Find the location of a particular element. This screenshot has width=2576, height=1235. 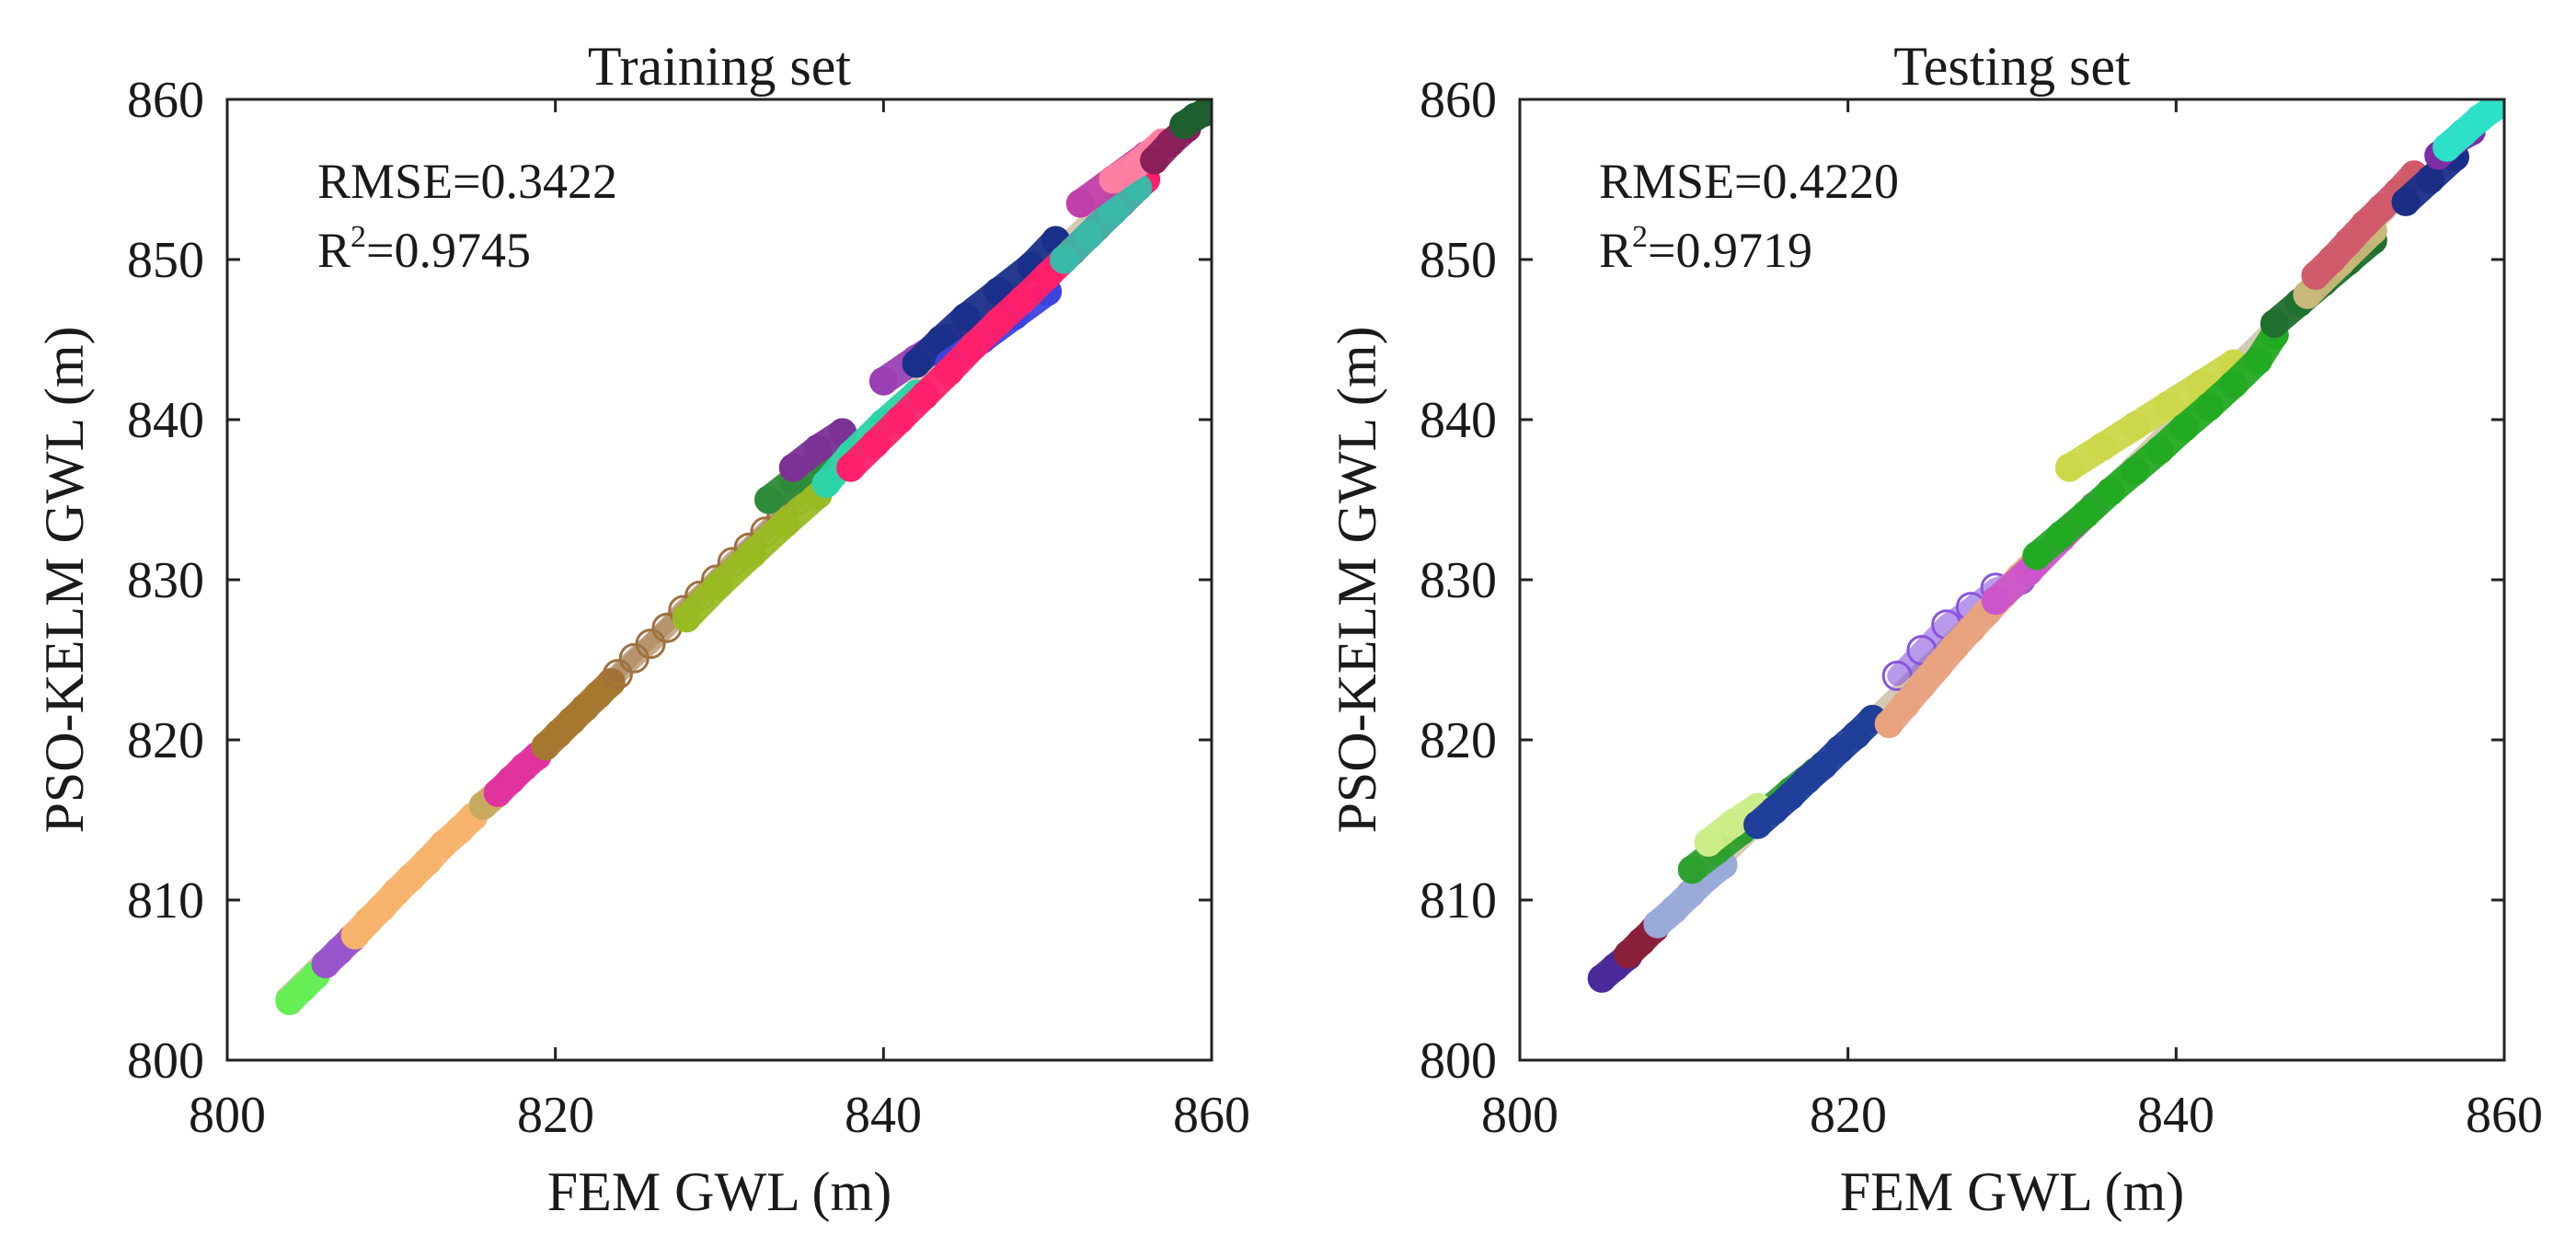

rmse-label: RMSE=0.4220 is located at coordinates (1749, 181).